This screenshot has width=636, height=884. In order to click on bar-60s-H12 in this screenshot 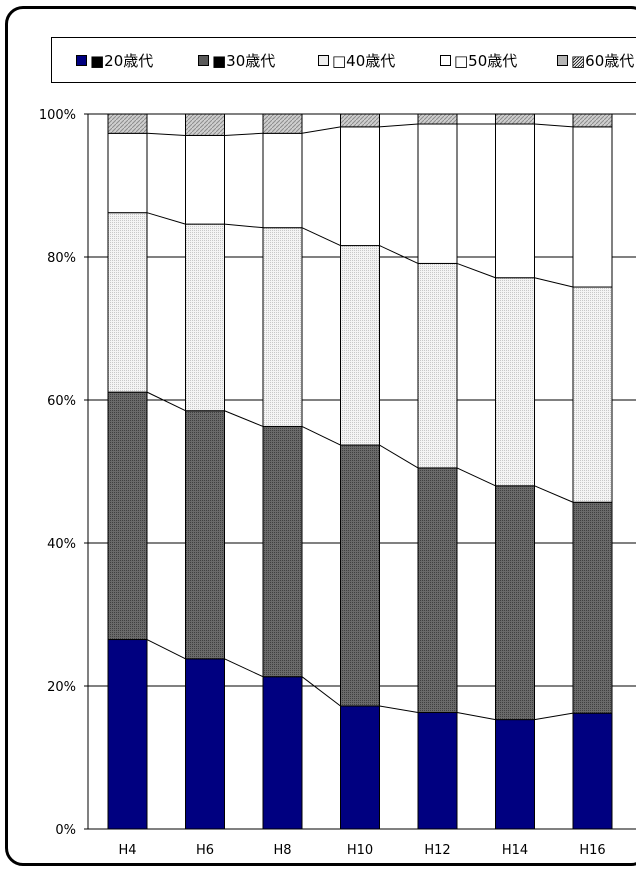, I will do `click(437, 119)`.